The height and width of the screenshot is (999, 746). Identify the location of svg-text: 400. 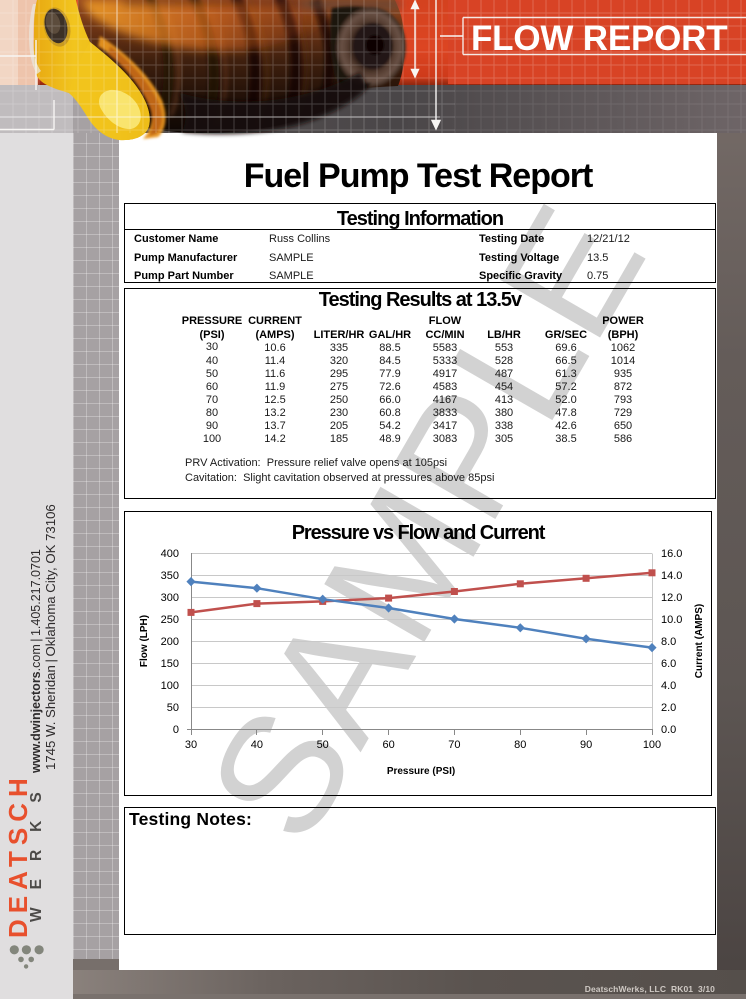
(170, 554).